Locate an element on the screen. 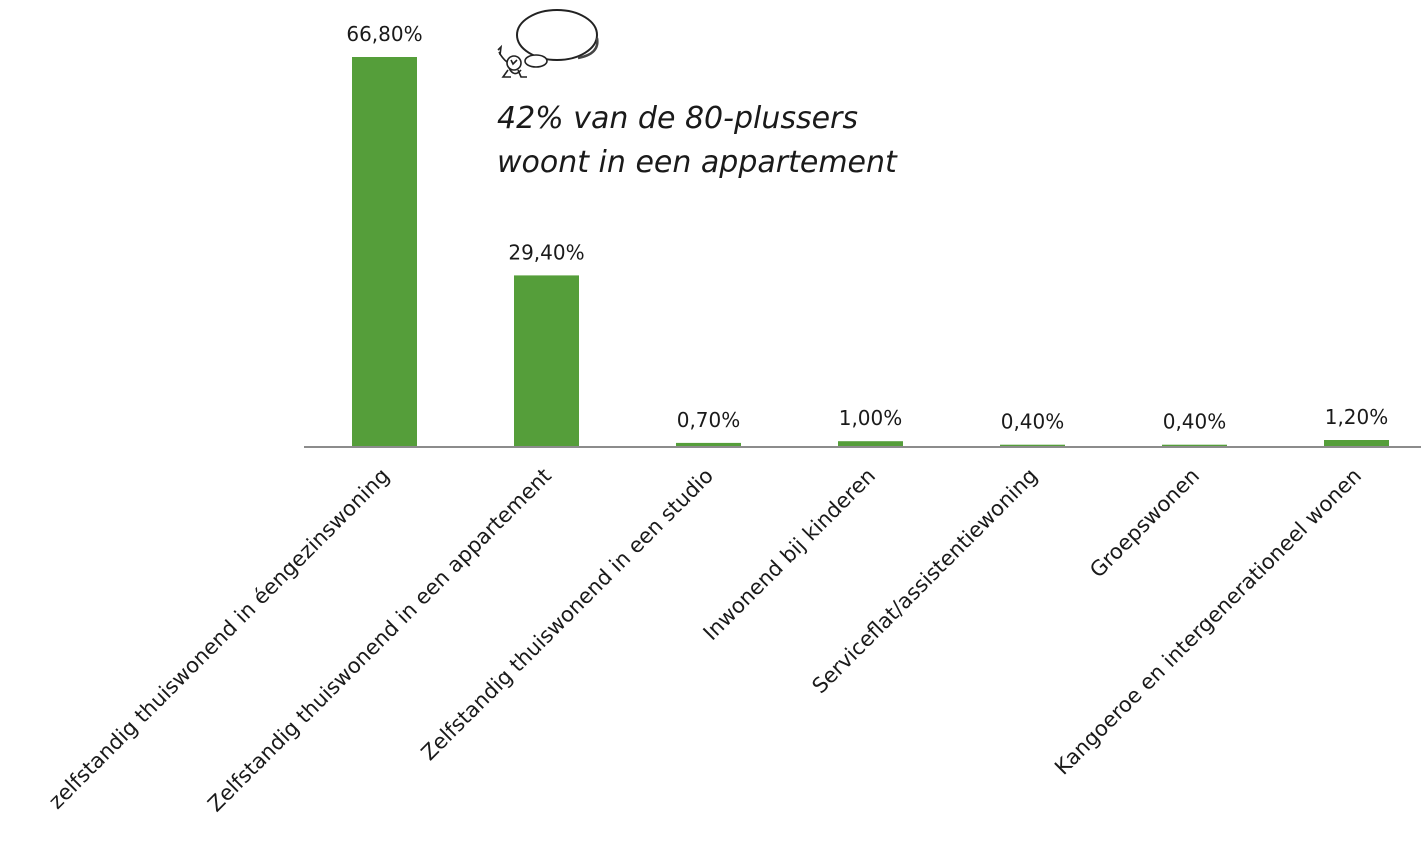  category-label-4: Inwonend bij kinderen is located at coordinates (790, 555).